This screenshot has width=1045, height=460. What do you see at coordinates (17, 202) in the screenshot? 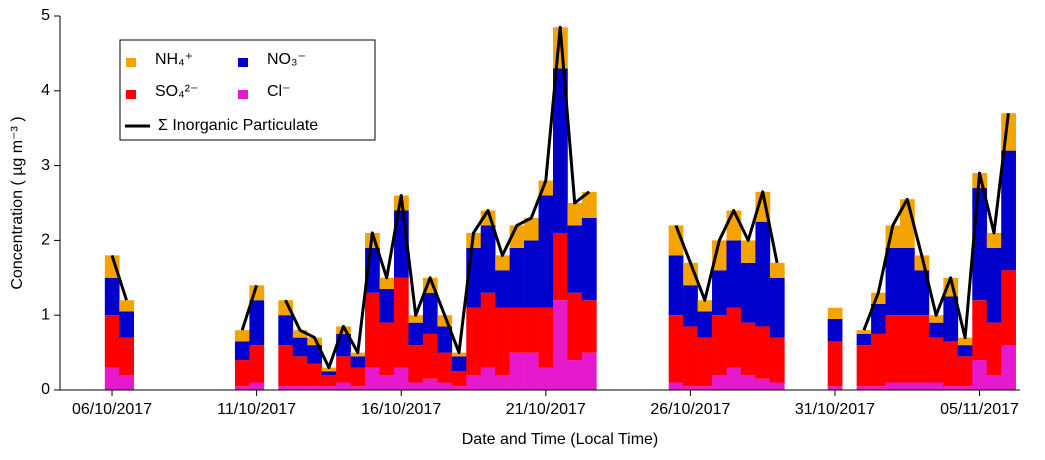
I see `y-axis-label: Concentration ( µg m⁻³ )` at bounding box center [17, 202].